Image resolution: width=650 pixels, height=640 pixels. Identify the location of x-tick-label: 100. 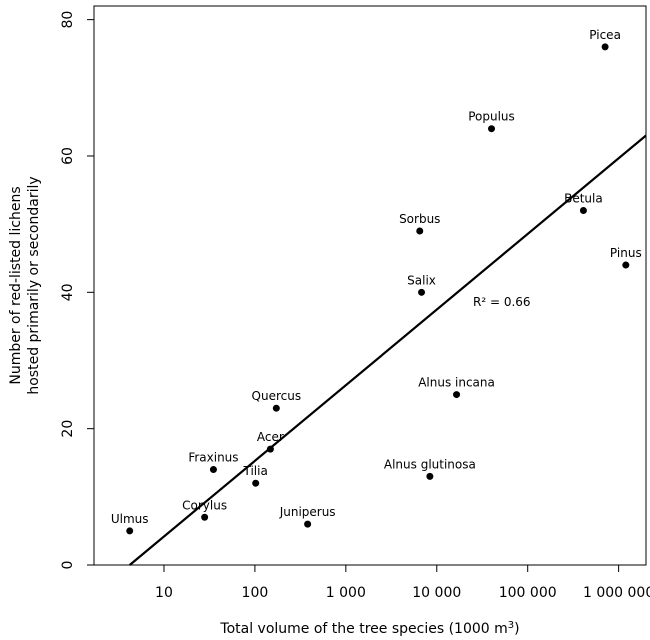
(255, 593).